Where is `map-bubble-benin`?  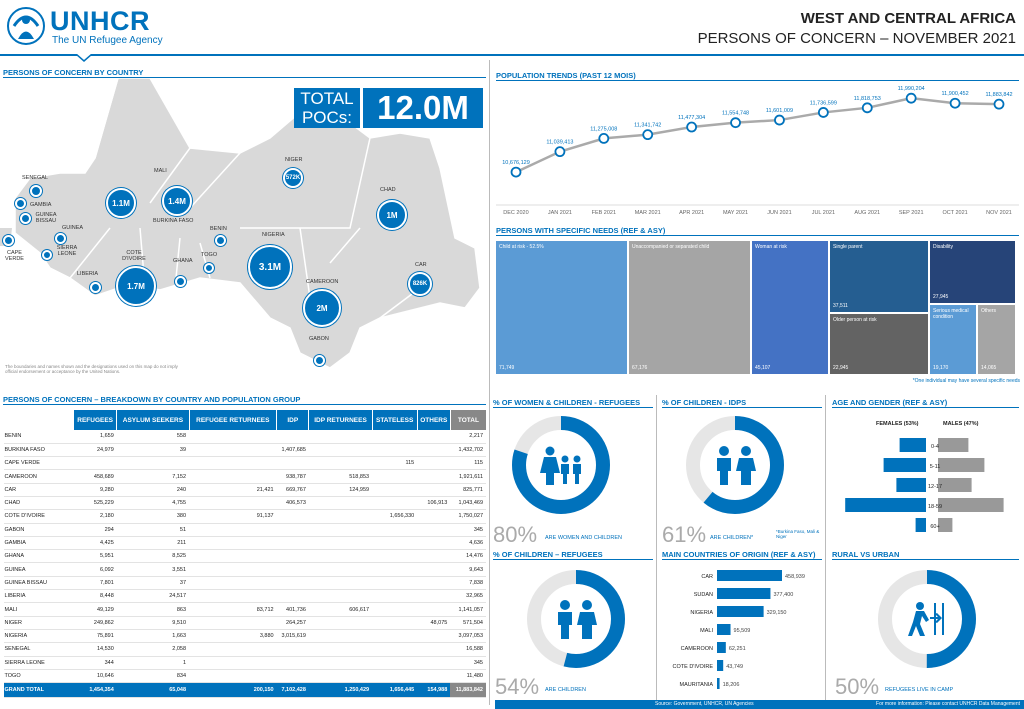
map-bubble-benin is located at coordinates (220, 240).